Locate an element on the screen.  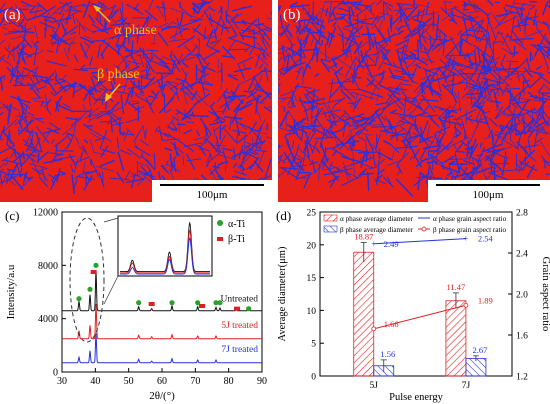
legend-beta-ti: β-Ti is located at coordinates (236, 239).